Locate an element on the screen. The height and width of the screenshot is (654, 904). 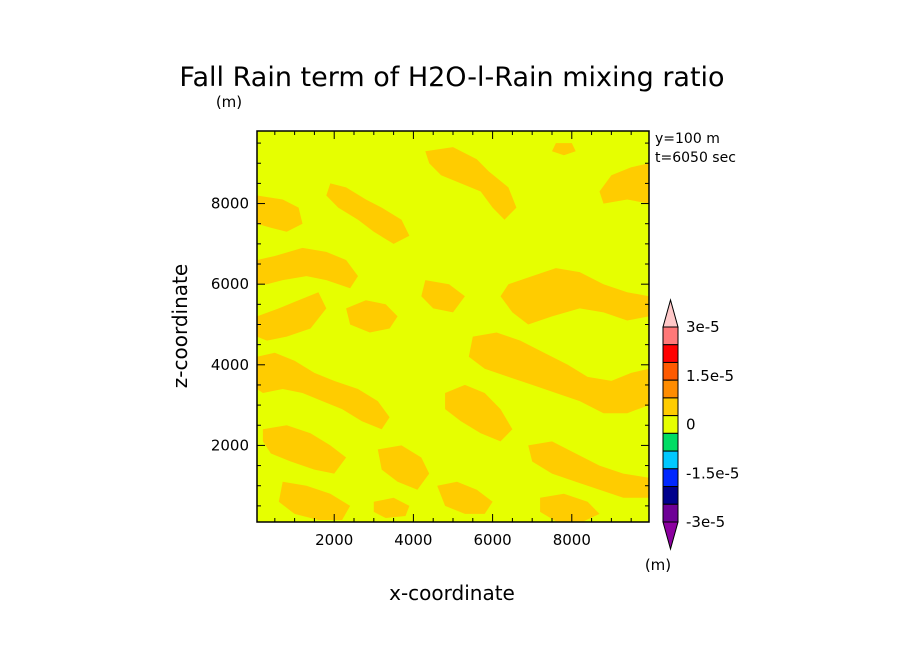
x-axis-label: x-coordinate is located at coordinates (452, 593).